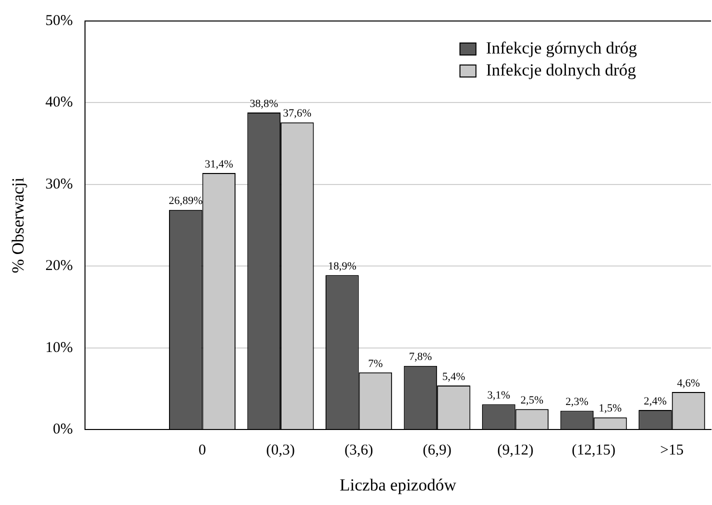 The height and width of the screenshot is (505, 712). Describe the element at coordinates (420, 357) in the screenshot. I see `data-label: 7,8%` at that location.